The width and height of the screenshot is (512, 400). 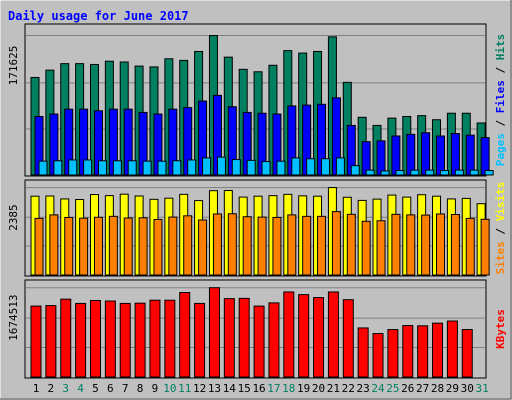 I want to click on x-label-day-18: 18, so click(x=288, y=388).